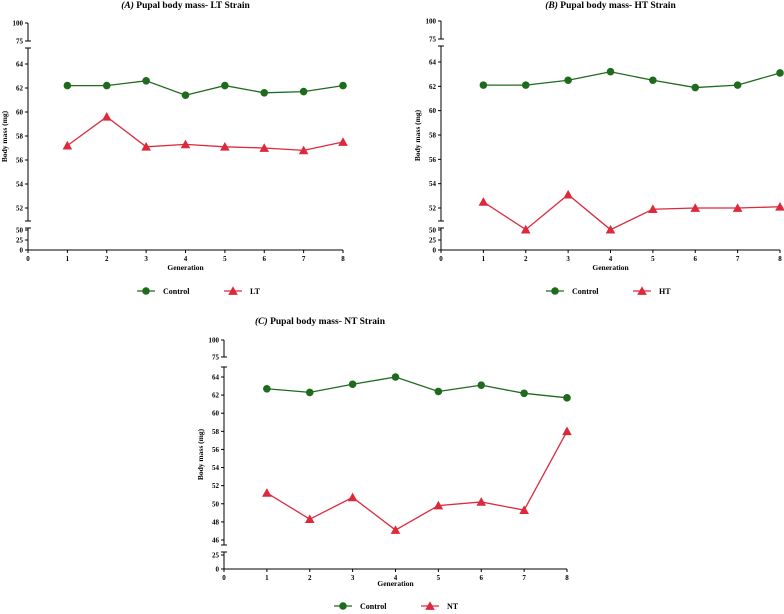 The width and height of the screenshot is (784, 614). I want to click on legend: Control HT, so click(608, 291).